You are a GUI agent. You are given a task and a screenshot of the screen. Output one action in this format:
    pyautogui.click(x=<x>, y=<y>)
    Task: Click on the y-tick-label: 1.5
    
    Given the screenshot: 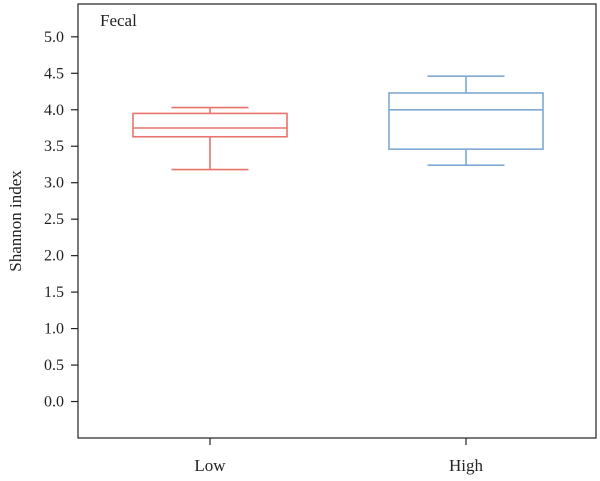 What is the action you would take?
    pyautogui.click(x=54, y=292)
    